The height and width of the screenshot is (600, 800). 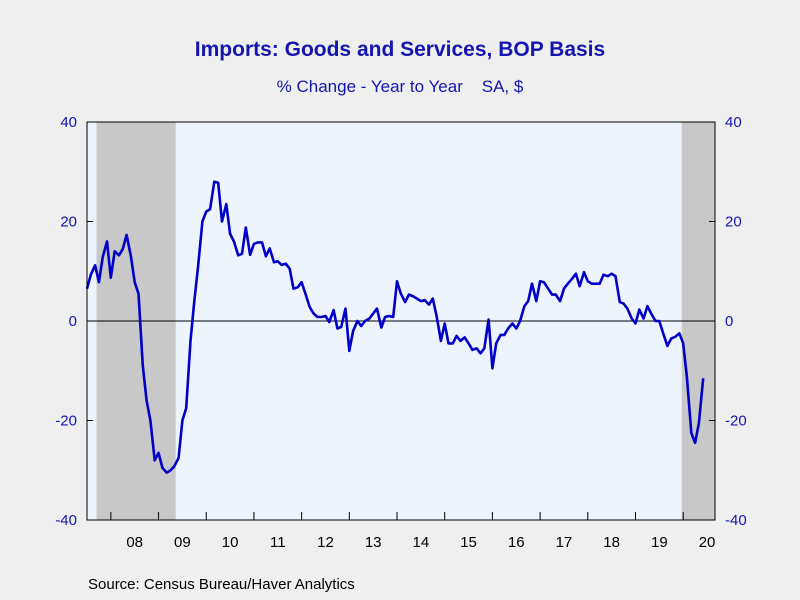 I want to click on x-tick-label: 16, so click(x=516, y=542).